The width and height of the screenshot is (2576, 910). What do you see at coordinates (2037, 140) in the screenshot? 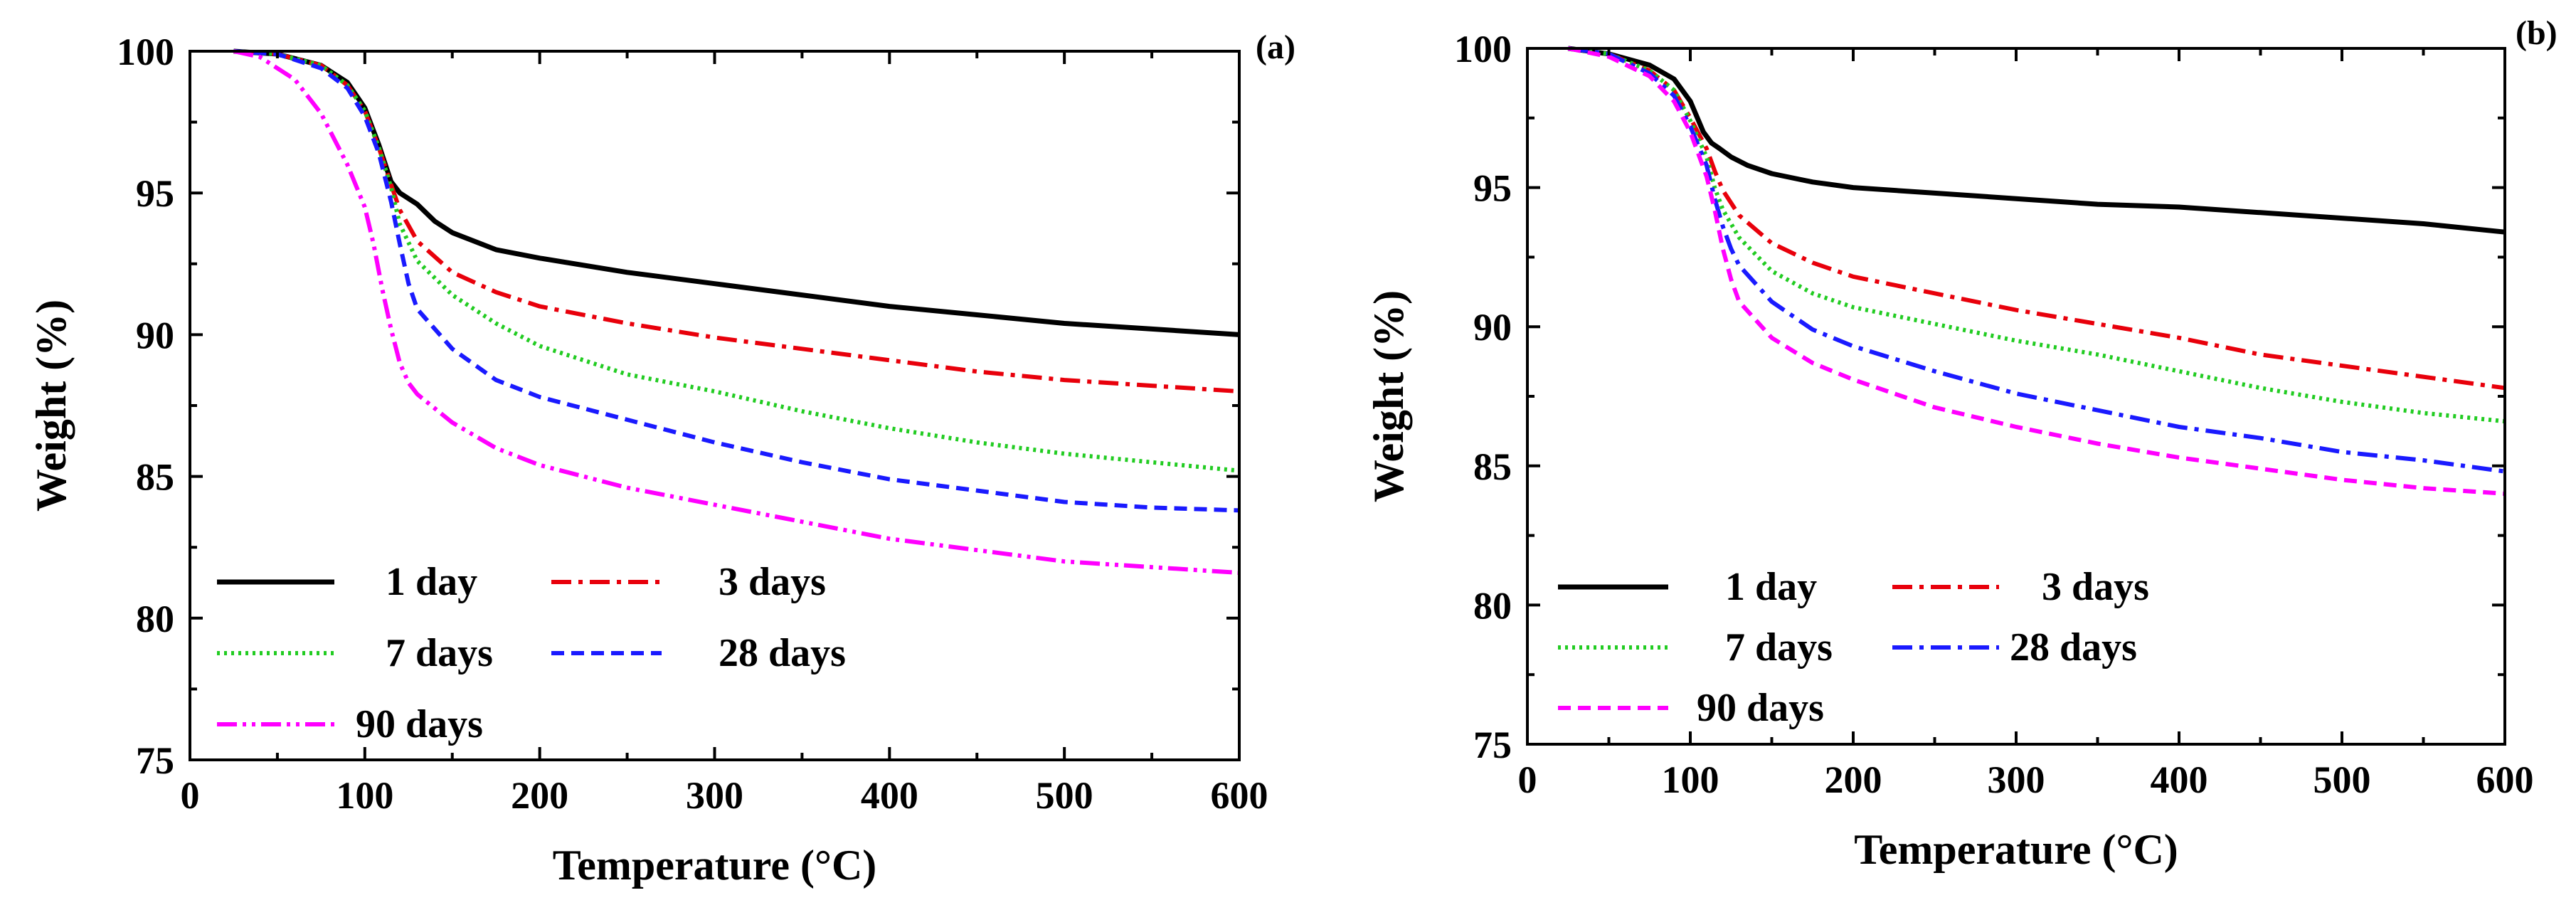
I see `series-line-1-day` at bounding box center [2037, 140].